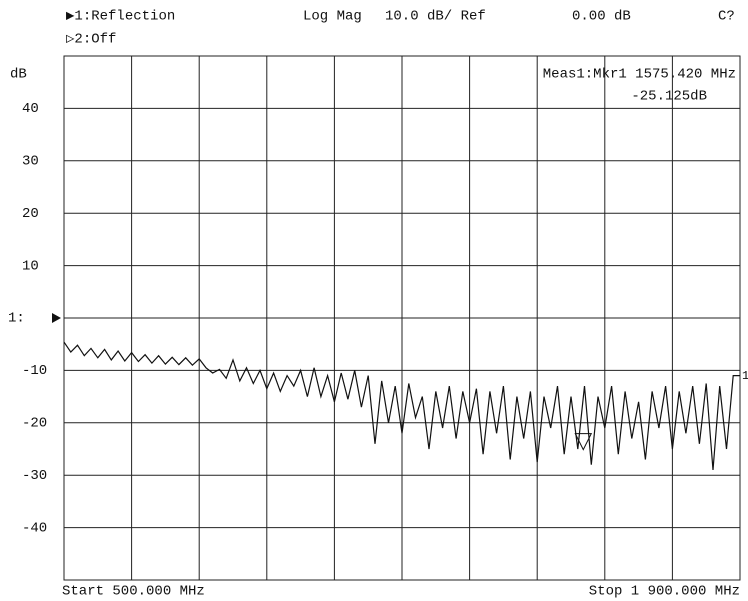 This screenshot has height=601, width=748. What do you see at coordinates (726, 17) in the screenshot?
I see `status-label: C?` at bounding box center [726, 17].